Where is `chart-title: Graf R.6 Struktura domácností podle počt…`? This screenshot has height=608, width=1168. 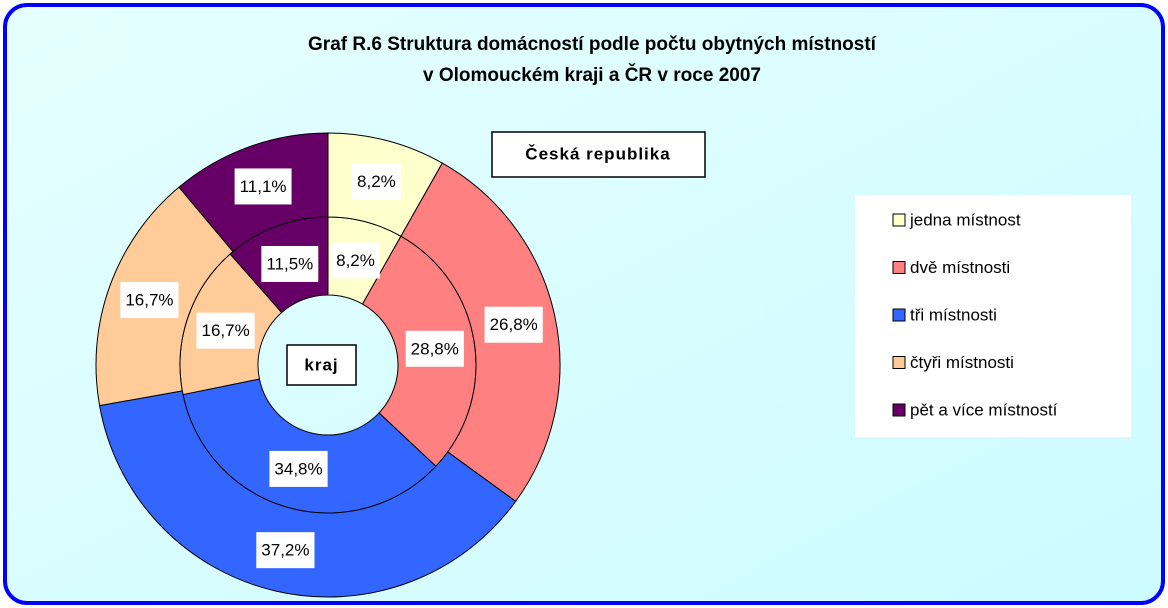
chart-title: Graf R.6 Struktura domácností podle počt… is located at coordinates (592, 44).